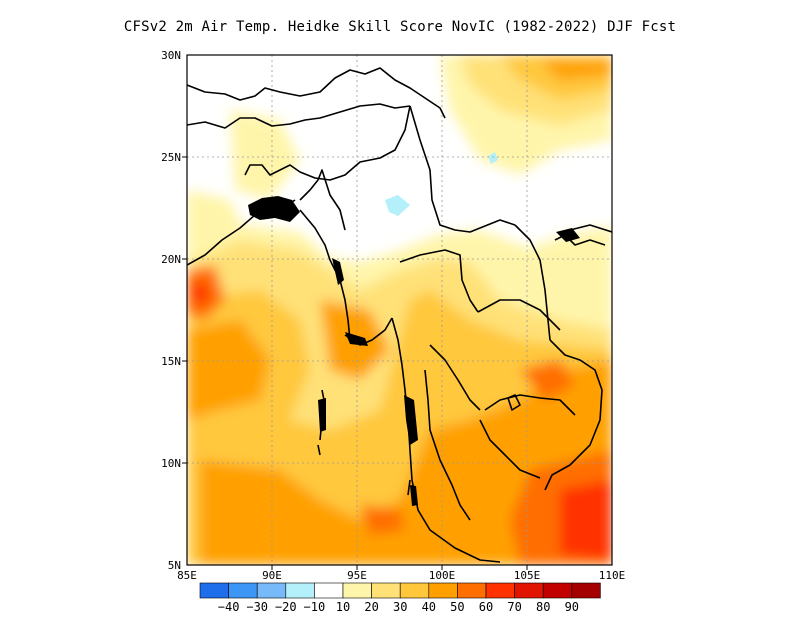  What do you see at coordinates (187, 575) in the screenshot?
I see `lon-tick-label: 85E` at bounding box center [187, 575].